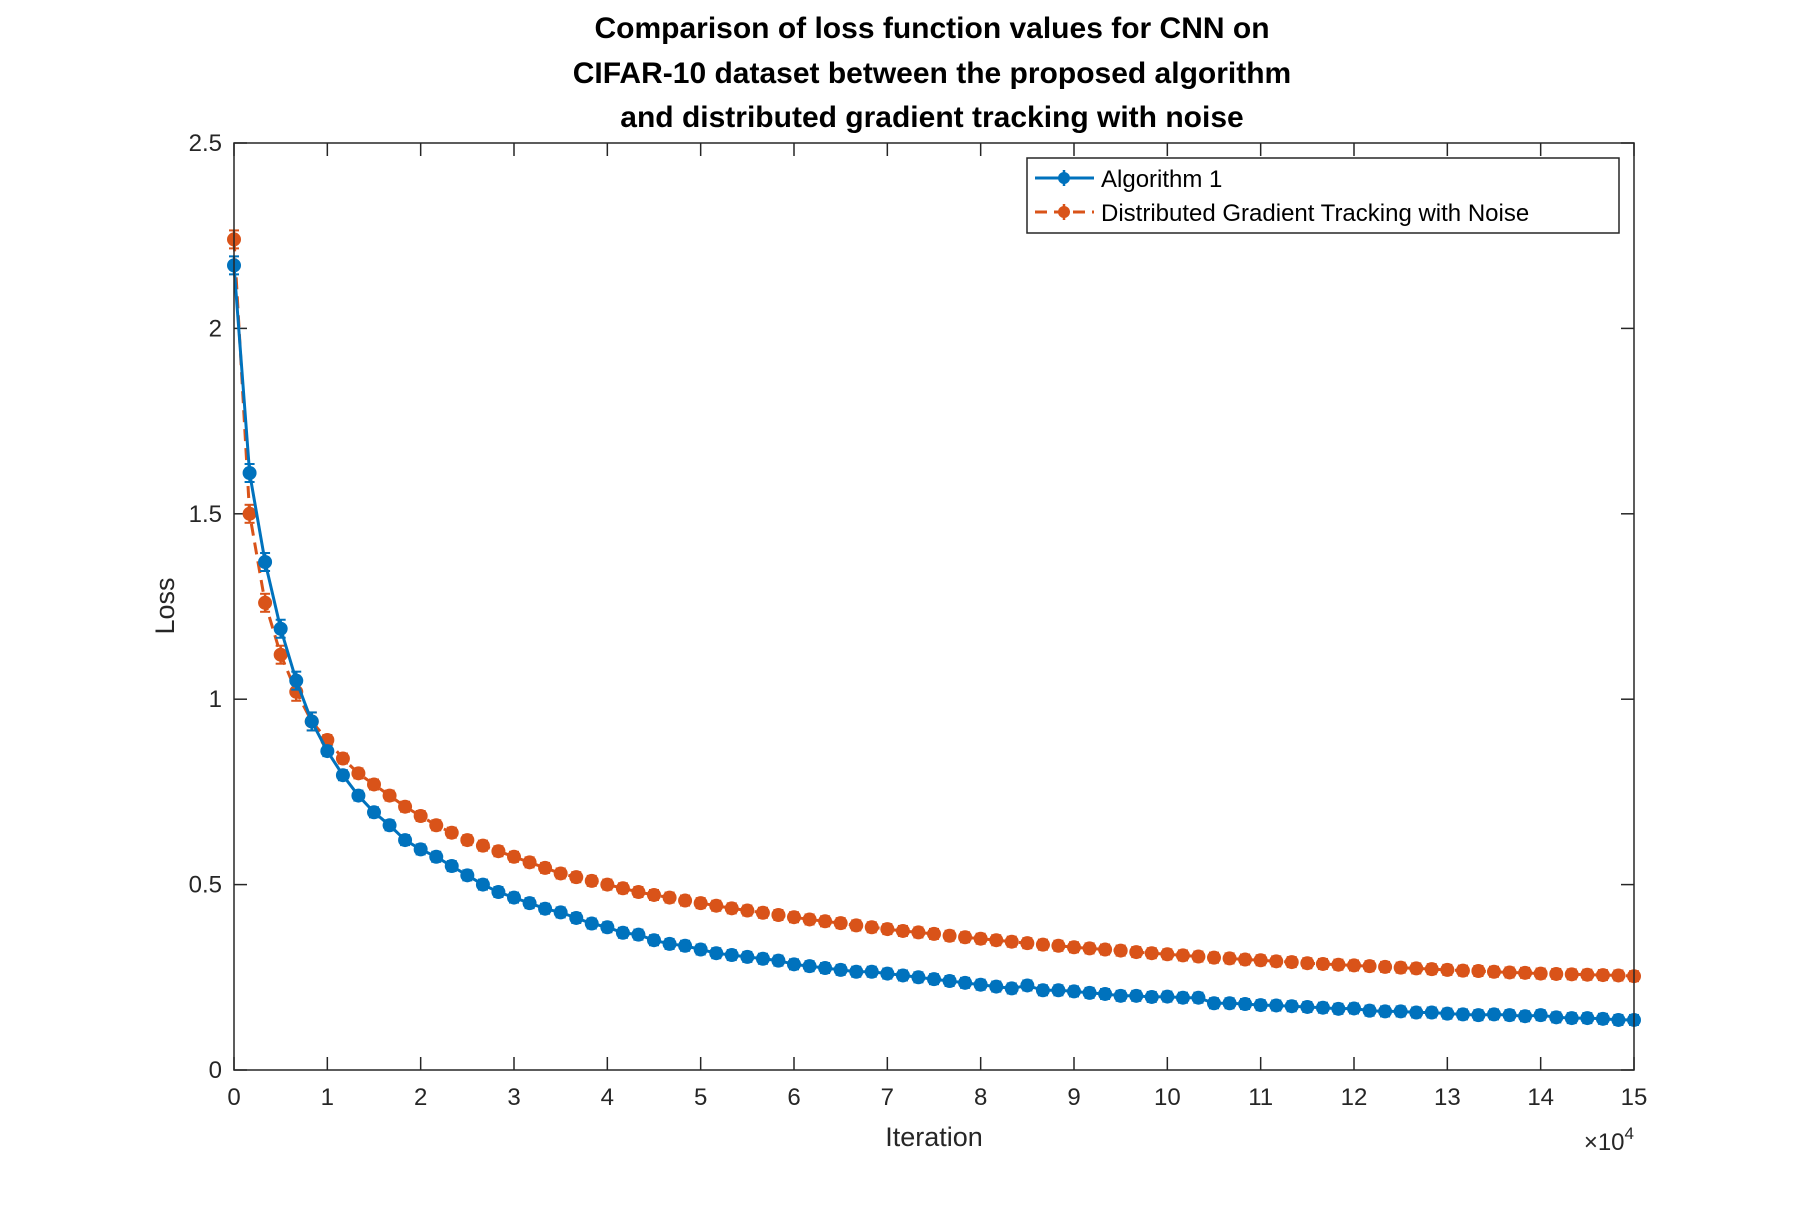 Image resolution: width=1800 pixels, height=1205 pixels. Describe the element at coordinates (513, 1097) in the screenshot. I see `x-tick-label: 3` at that location.